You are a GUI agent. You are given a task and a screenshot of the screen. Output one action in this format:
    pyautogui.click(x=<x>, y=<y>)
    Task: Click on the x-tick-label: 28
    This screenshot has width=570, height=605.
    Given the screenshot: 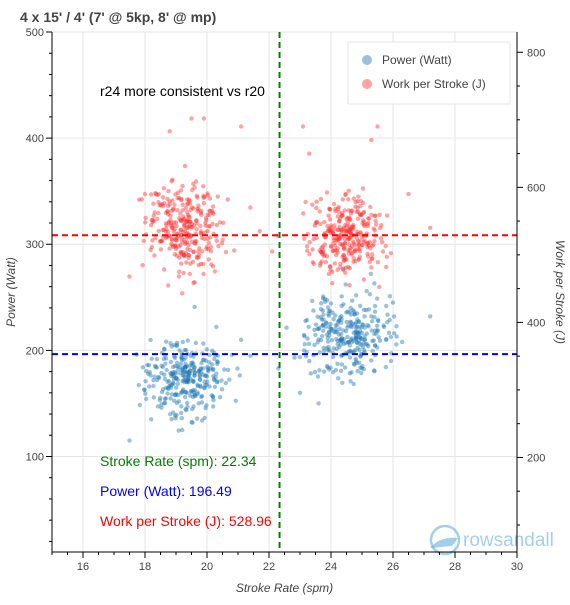 What is the action you would take?
    pyautogui.click(x=455, y=567)
    